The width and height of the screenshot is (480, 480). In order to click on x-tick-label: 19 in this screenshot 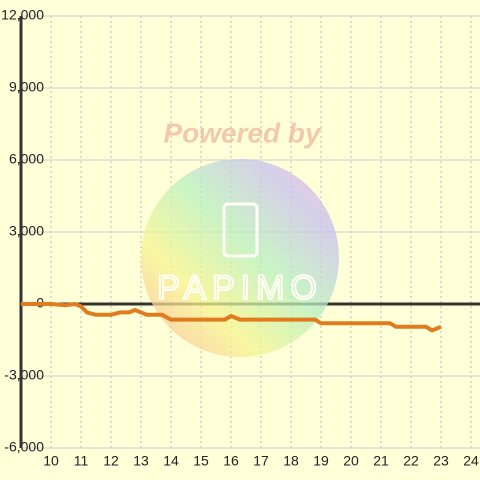, I will do `click(321, 461)`.